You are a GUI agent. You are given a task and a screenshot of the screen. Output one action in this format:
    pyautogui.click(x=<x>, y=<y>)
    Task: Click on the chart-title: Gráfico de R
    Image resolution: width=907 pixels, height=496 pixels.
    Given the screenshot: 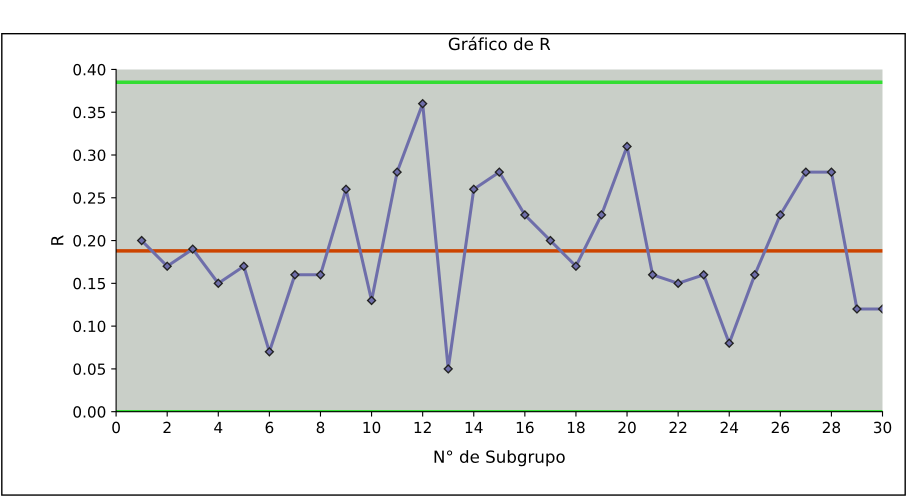 What is the action you would take?
    pyautogui.click(x=499, y=43)
    